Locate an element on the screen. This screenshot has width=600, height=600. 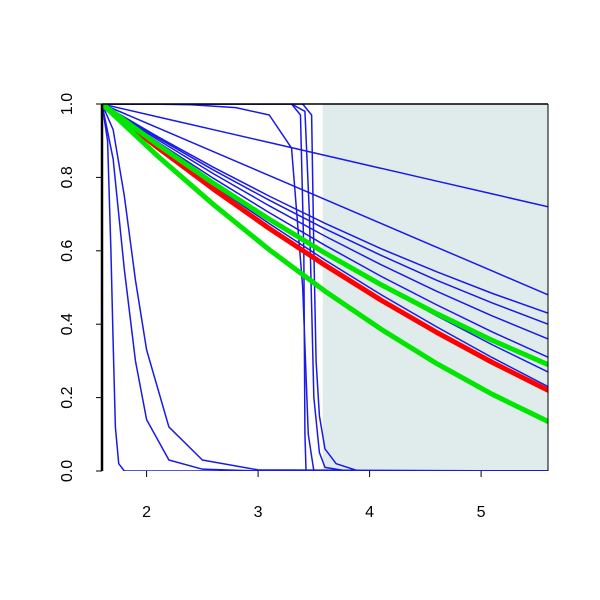
x-tick-label: 5 is located at coordinates (481, 512).